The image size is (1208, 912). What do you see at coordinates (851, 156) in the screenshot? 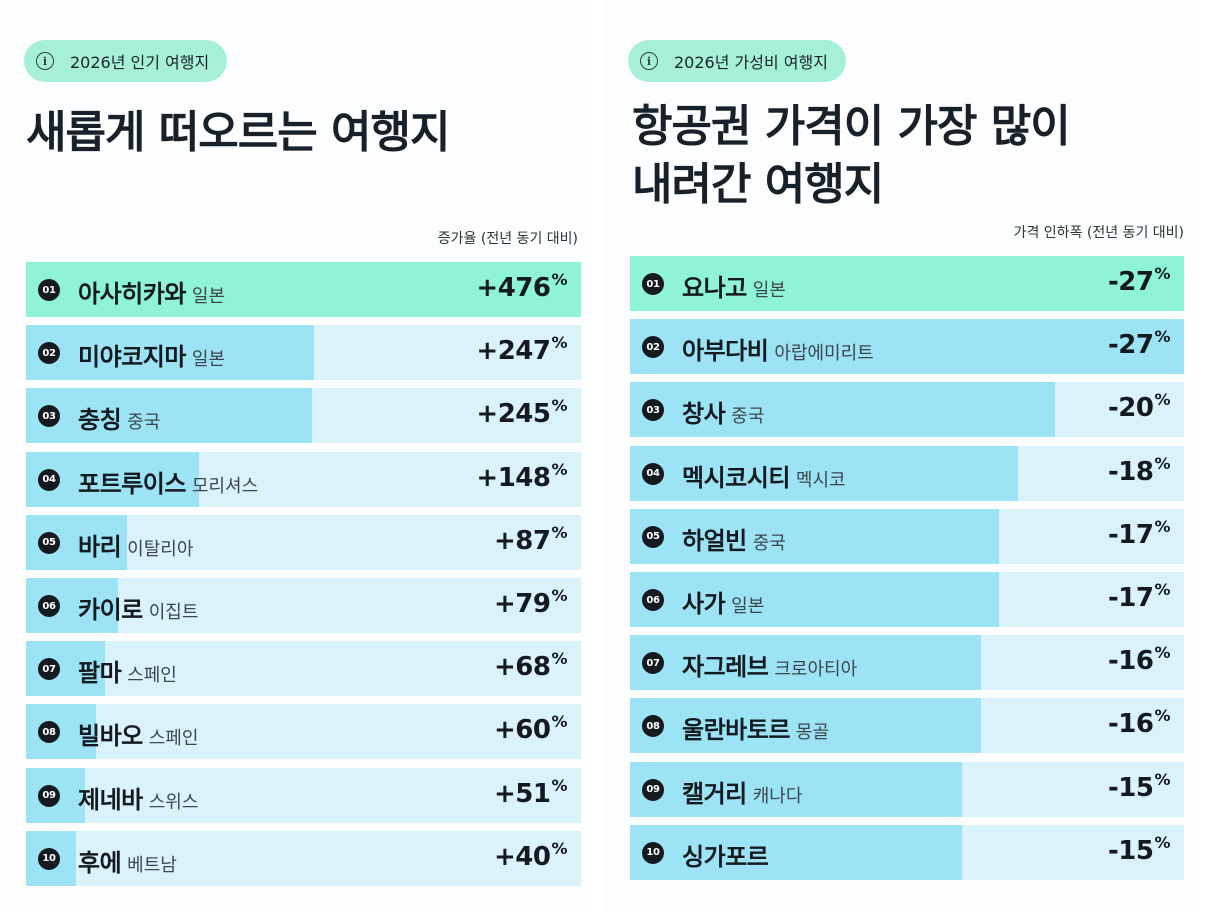
I see `chart-title: 항공권 가격이 가장 많이 내려간 여행지` at bounding box center [851, 156].